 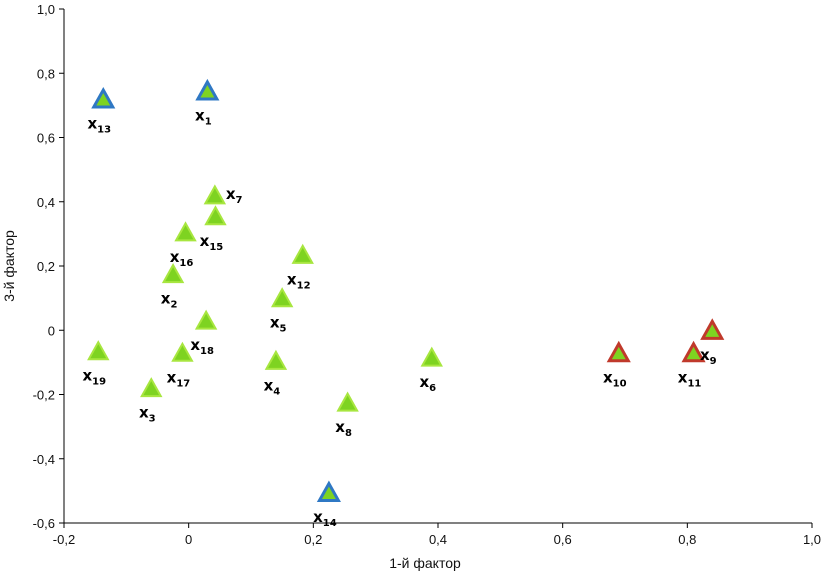 What do you see at coordinates (98, 350) in the screenshot?
I see `data-point-x19` at bounding box center [98, 350].